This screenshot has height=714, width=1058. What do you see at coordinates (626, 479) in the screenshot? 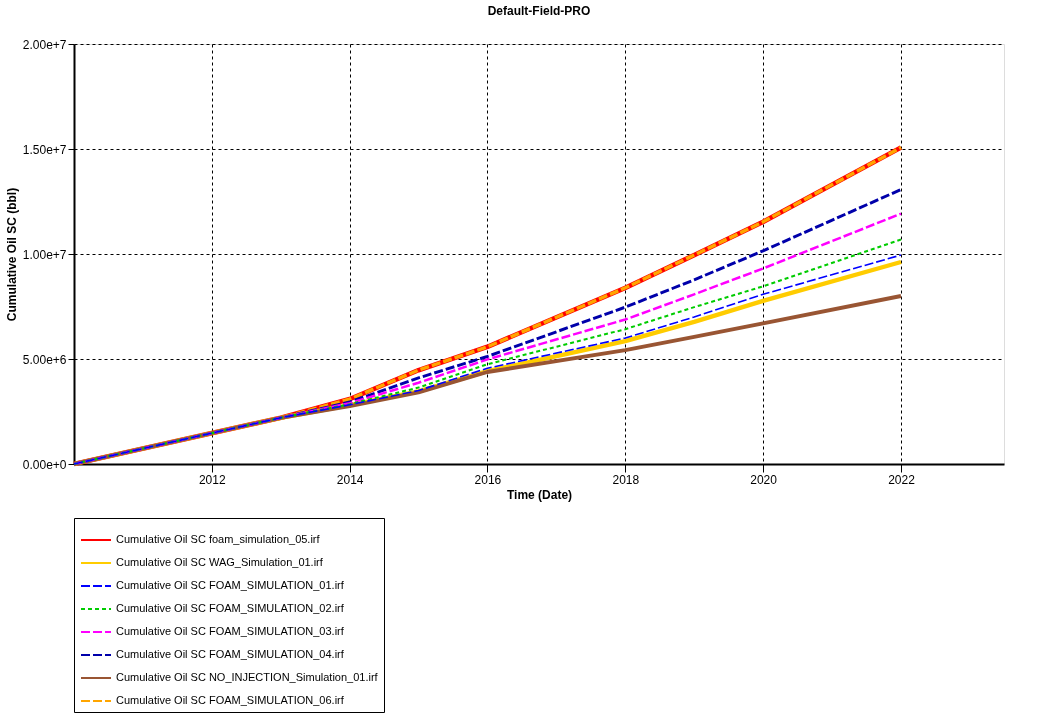
I see `x-tick-label: 2018` at bounding box center [626, 479].